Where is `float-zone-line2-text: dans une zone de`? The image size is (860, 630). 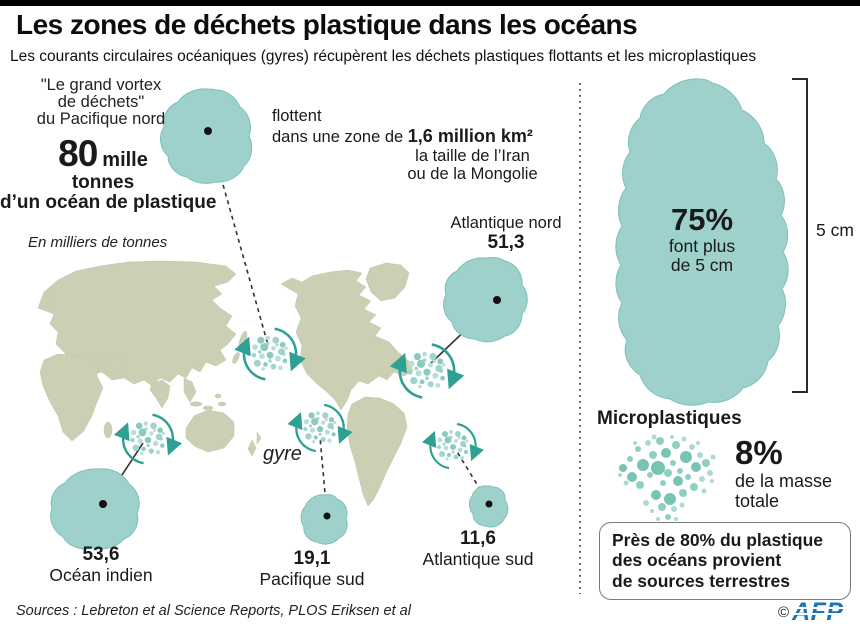
float-zone-line2-text: dans une zone de is located at coordinates (338, 137).